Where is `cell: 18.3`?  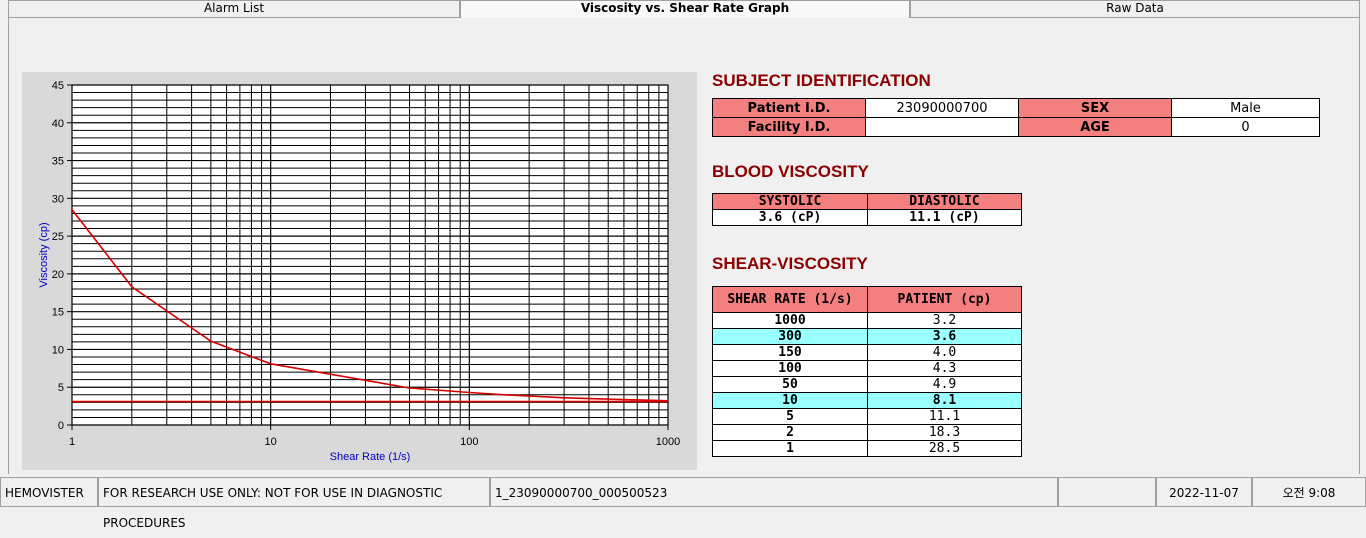
cell: 18.3 is located at coordinates (944, 432).